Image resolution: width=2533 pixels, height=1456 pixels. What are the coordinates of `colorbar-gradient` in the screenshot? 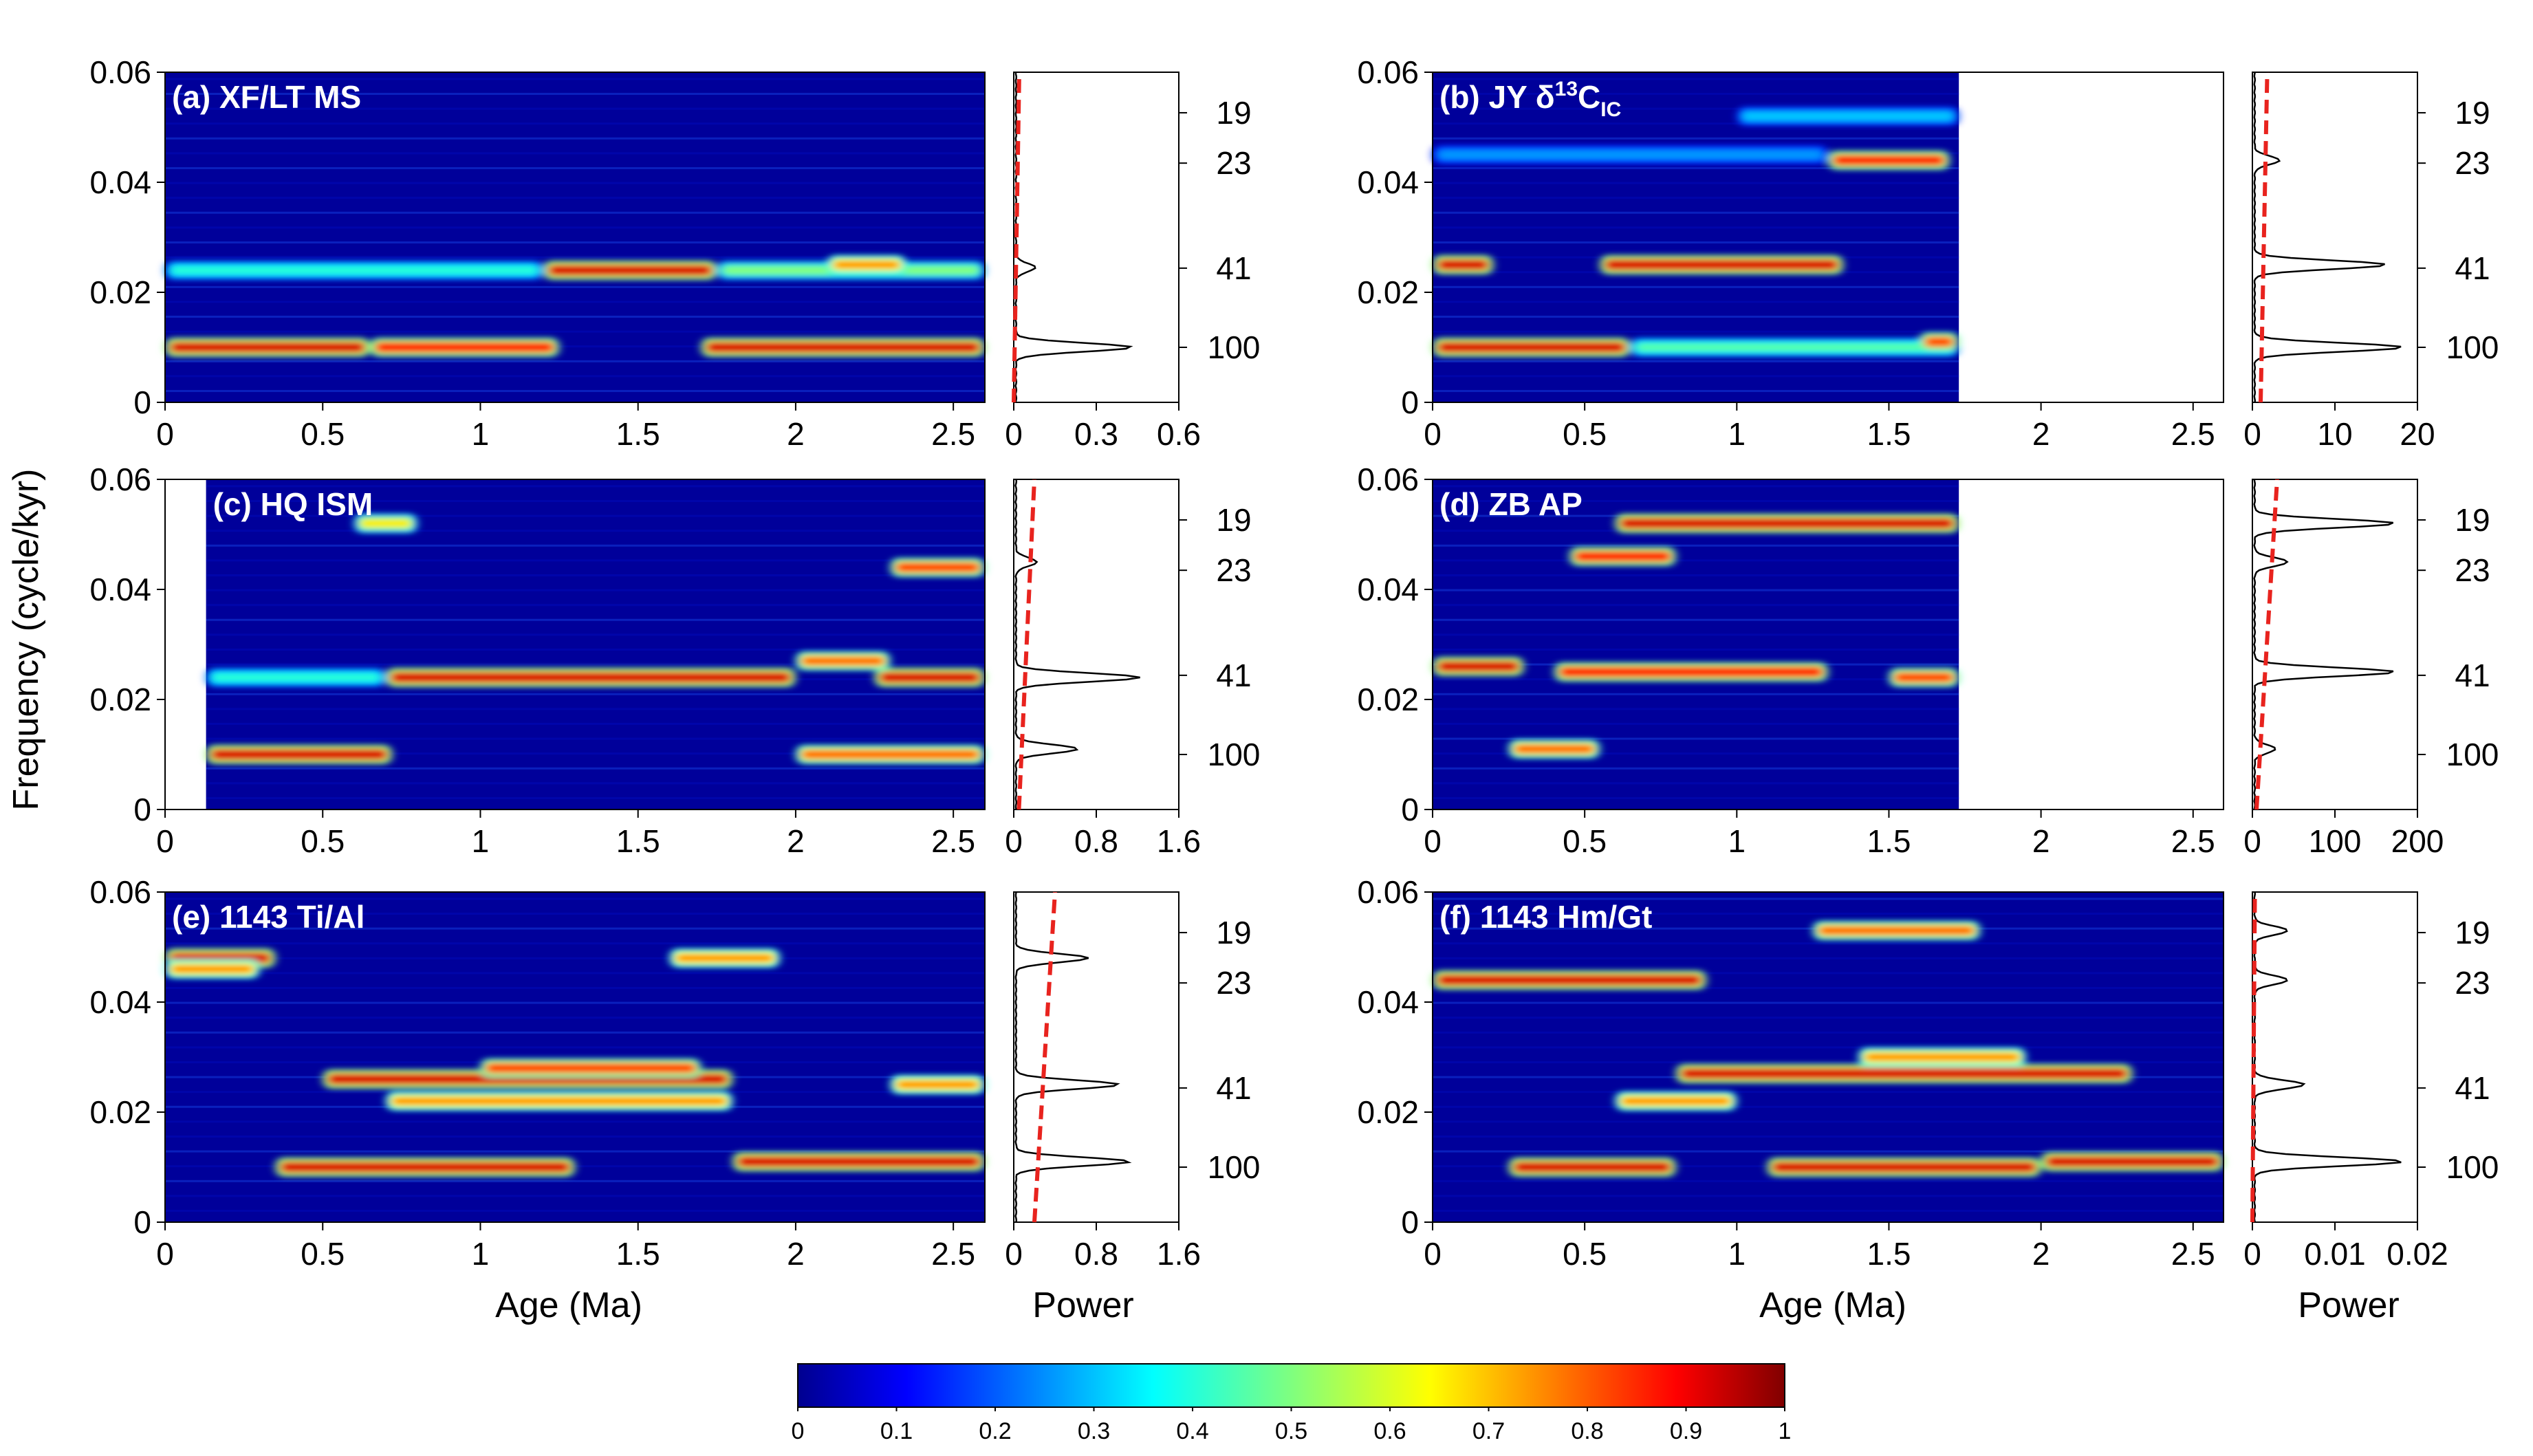 It's located at (1291, 1385).